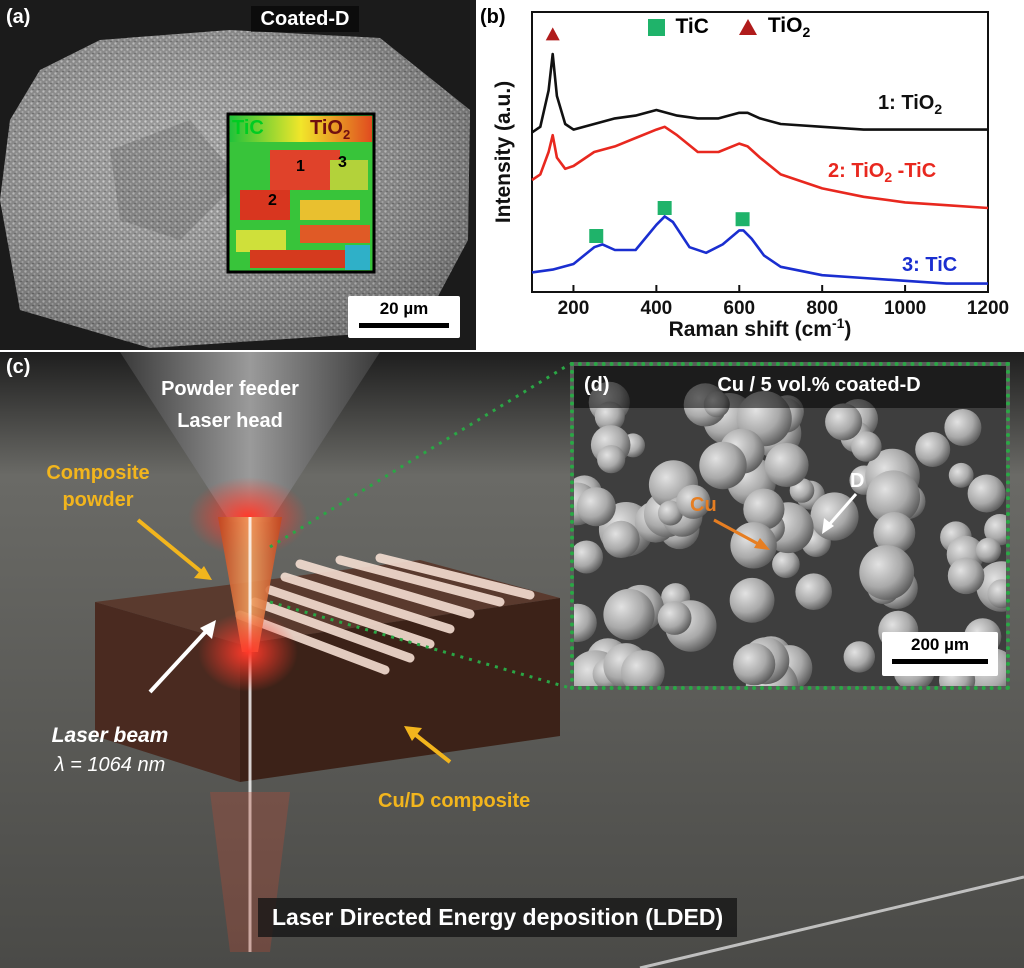  I want to click on ldeds-caption: Laser Directed Energy deposition (LDED), so click(498, 917).